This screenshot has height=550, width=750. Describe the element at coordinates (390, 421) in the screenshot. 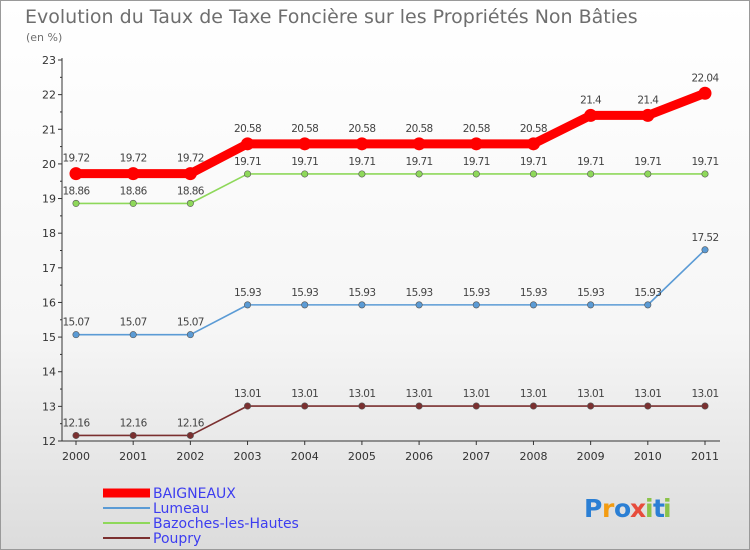

I see `series-line-poupry` at that location.